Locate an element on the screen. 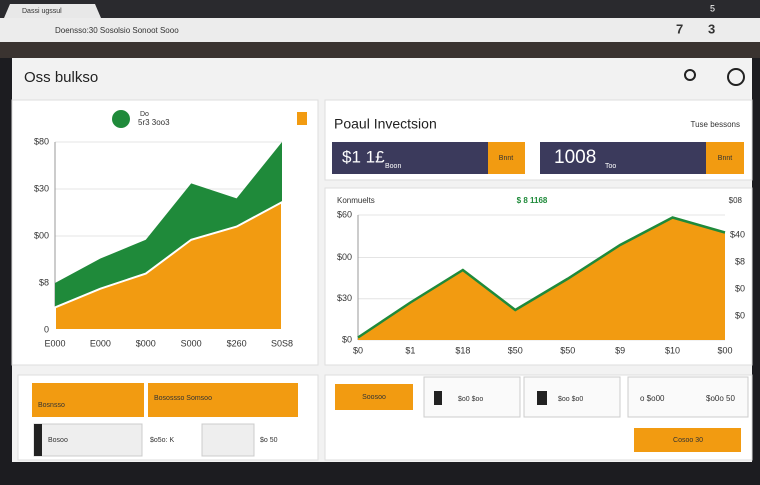  legend-text: Do is located at coordinates (144, 114).